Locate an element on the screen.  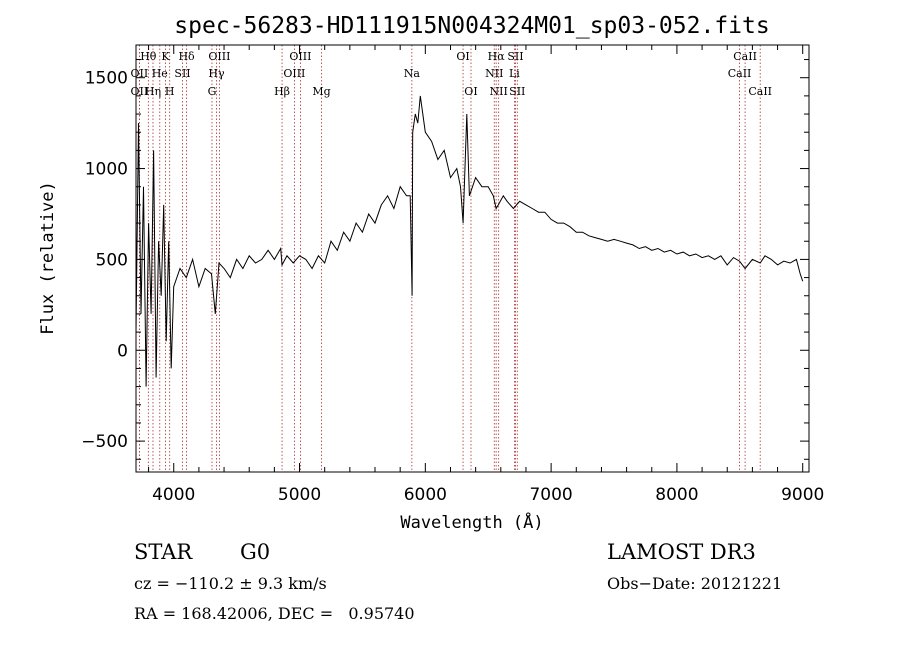
x-tick-label: 5000 is located at coordinates (299, 495).